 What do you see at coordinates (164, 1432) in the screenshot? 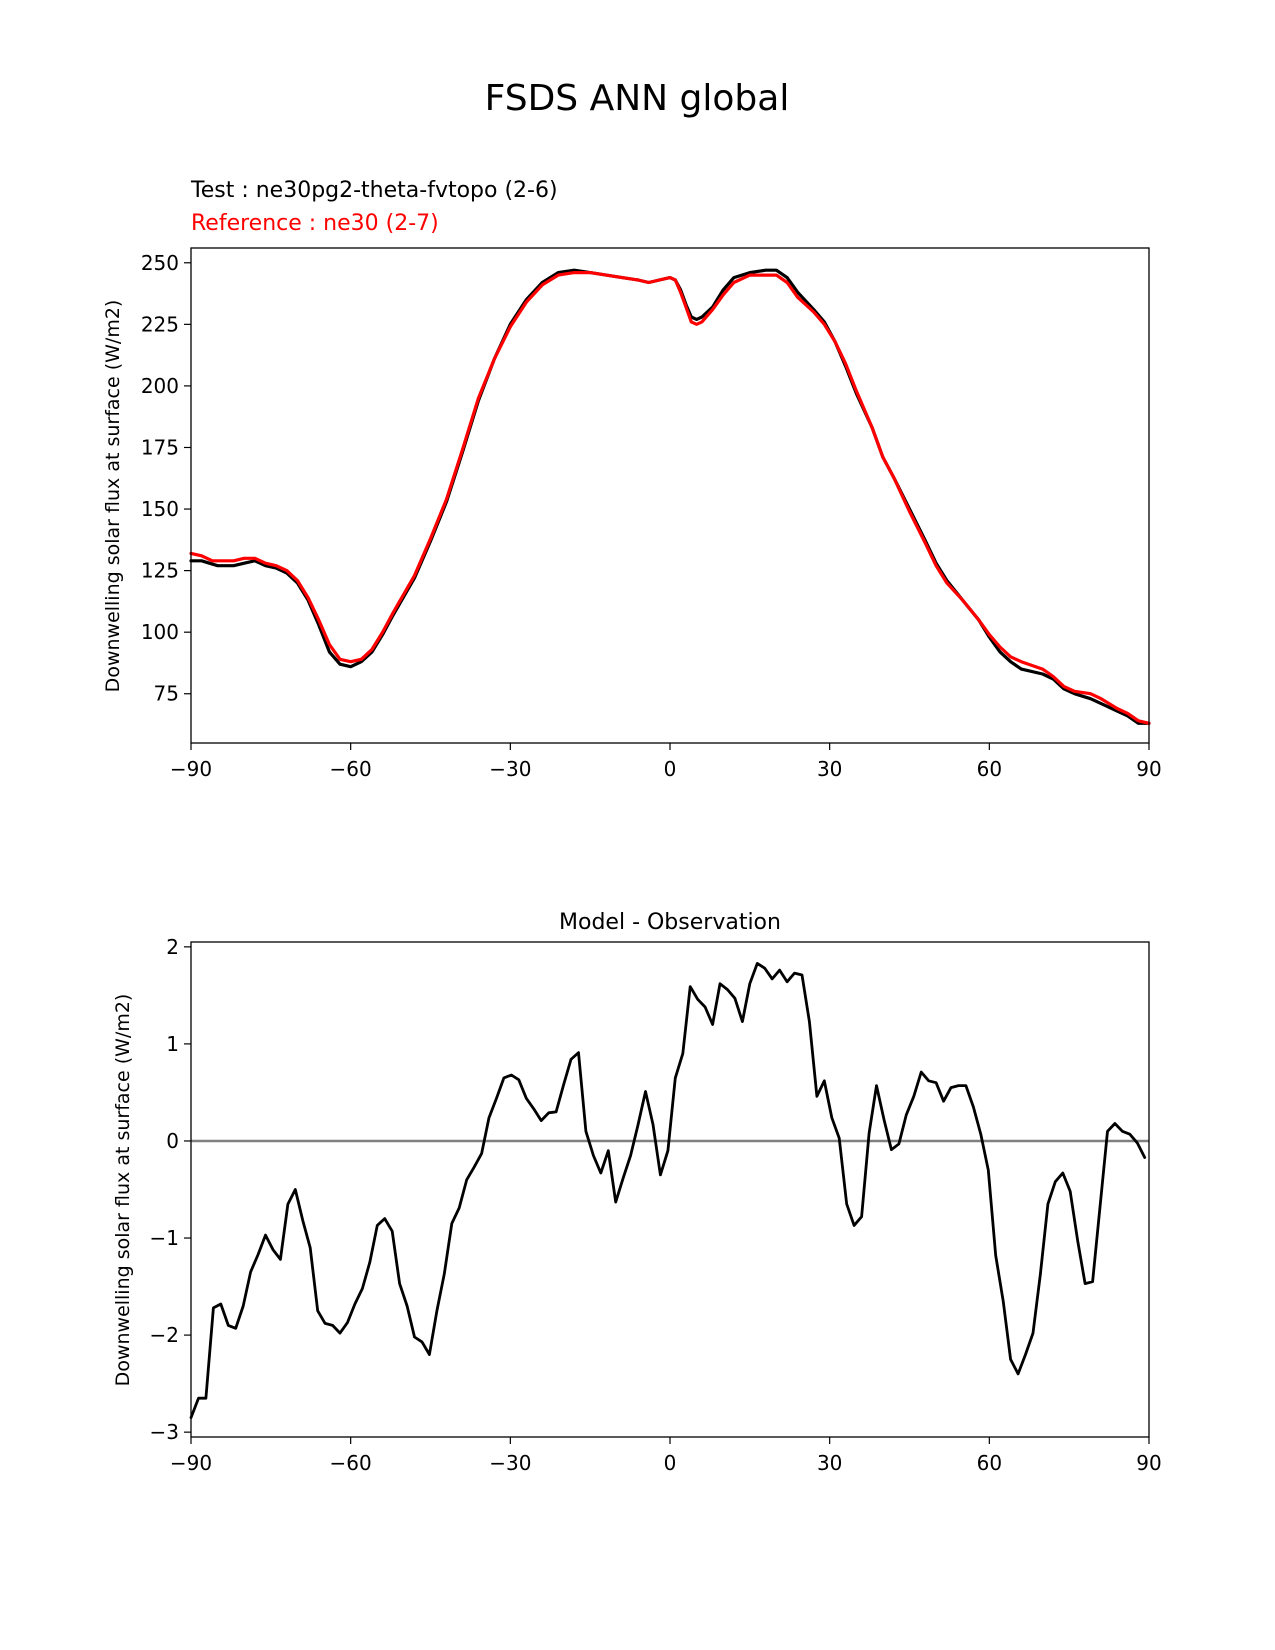
I see `y-tick-label: −3` at bounding box center [164, 1432].